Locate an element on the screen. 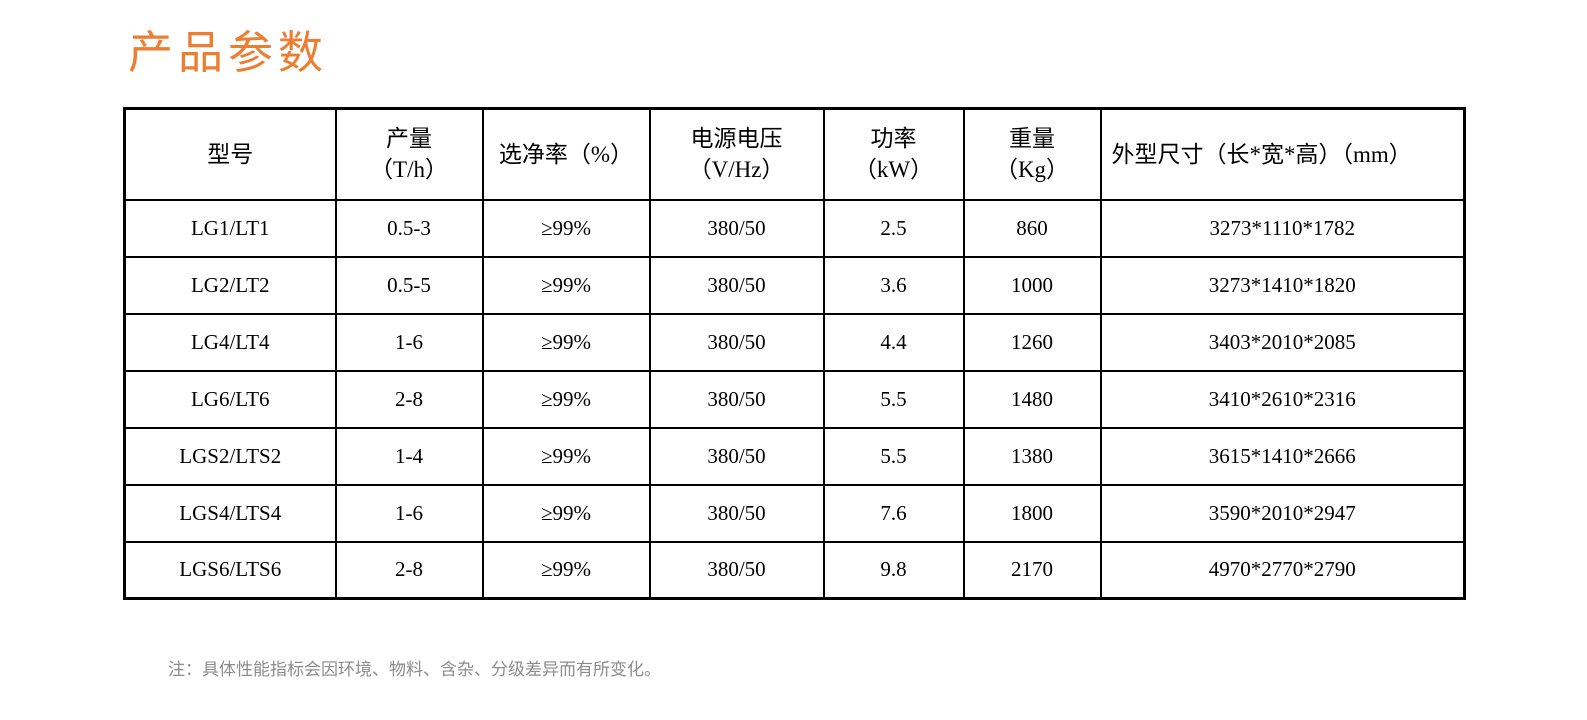  cell-power: 2.5 is located at coordinates (893, 228).